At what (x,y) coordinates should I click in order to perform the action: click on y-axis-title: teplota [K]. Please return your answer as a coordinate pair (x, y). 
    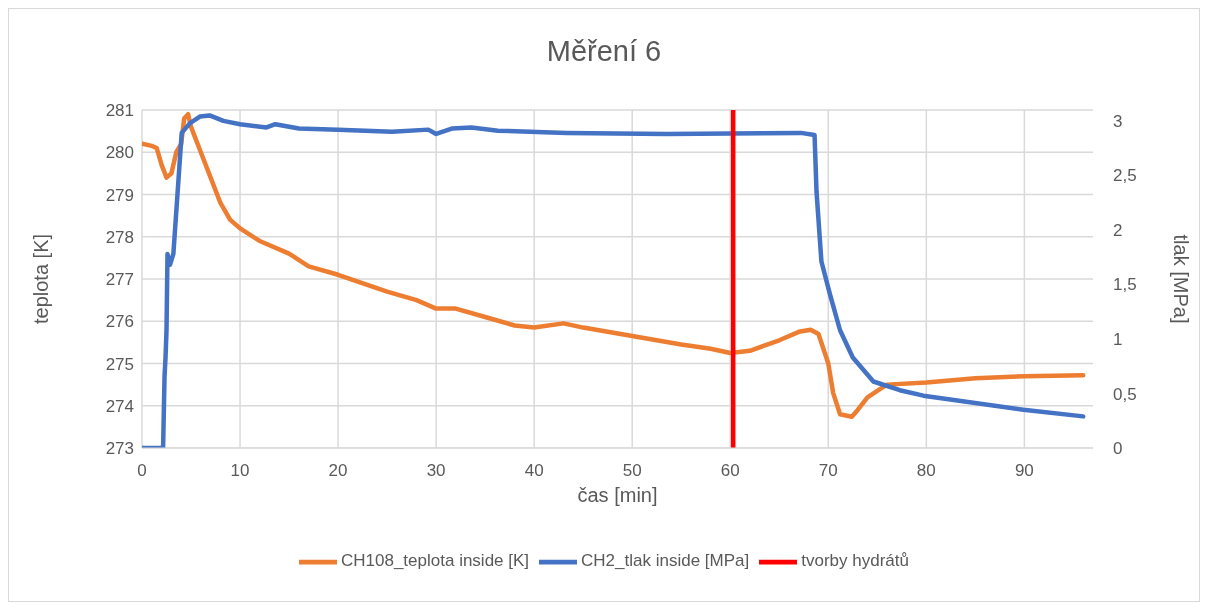
    Looking at the image, I should click on (41, 279).